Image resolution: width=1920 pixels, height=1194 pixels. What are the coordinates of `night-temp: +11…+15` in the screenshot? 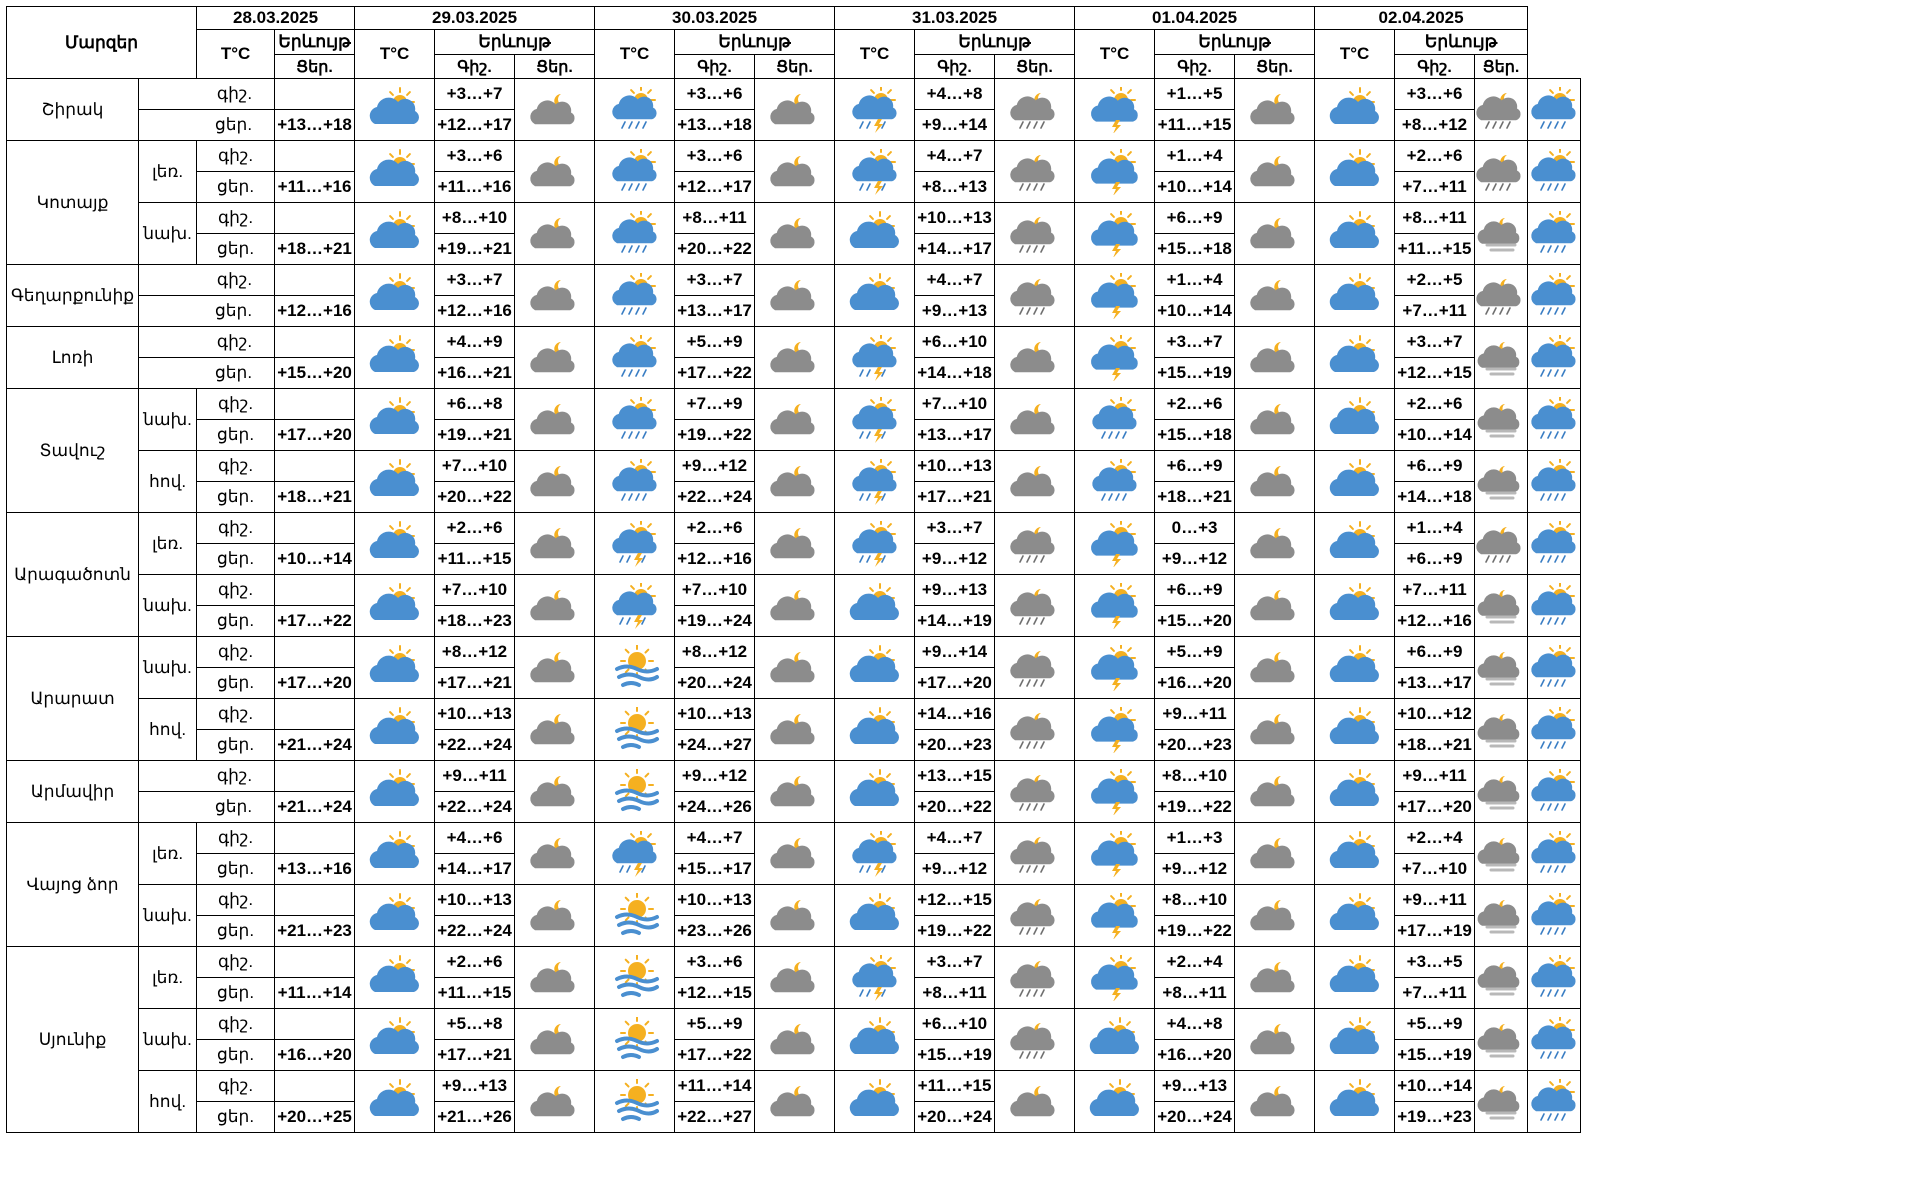 It's located at (955, 1086).